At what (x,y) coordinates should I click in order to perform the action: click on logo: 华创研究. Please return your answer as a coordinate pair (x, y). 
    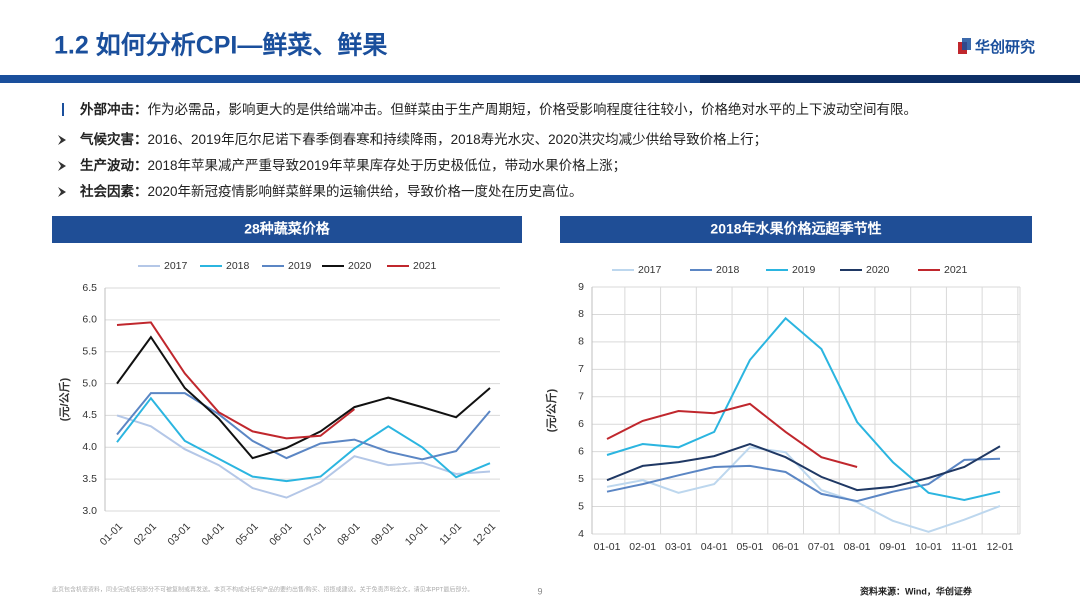
    Looking at the image, I should click on (1005, 47).